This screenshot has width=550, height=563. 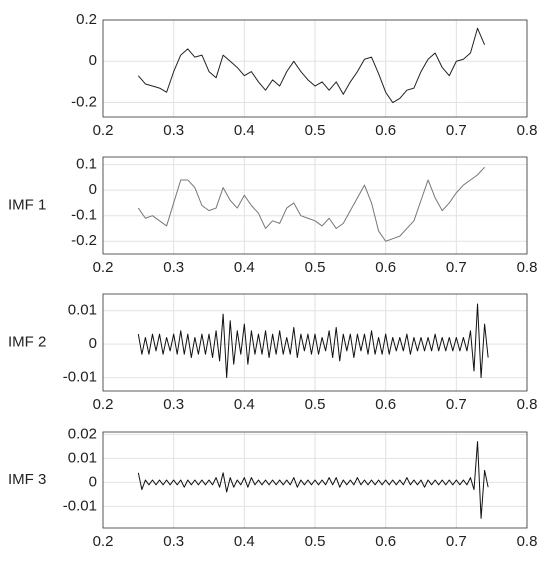 I want to click on y-tick-label: 0.1, so click(x=86, y=164).